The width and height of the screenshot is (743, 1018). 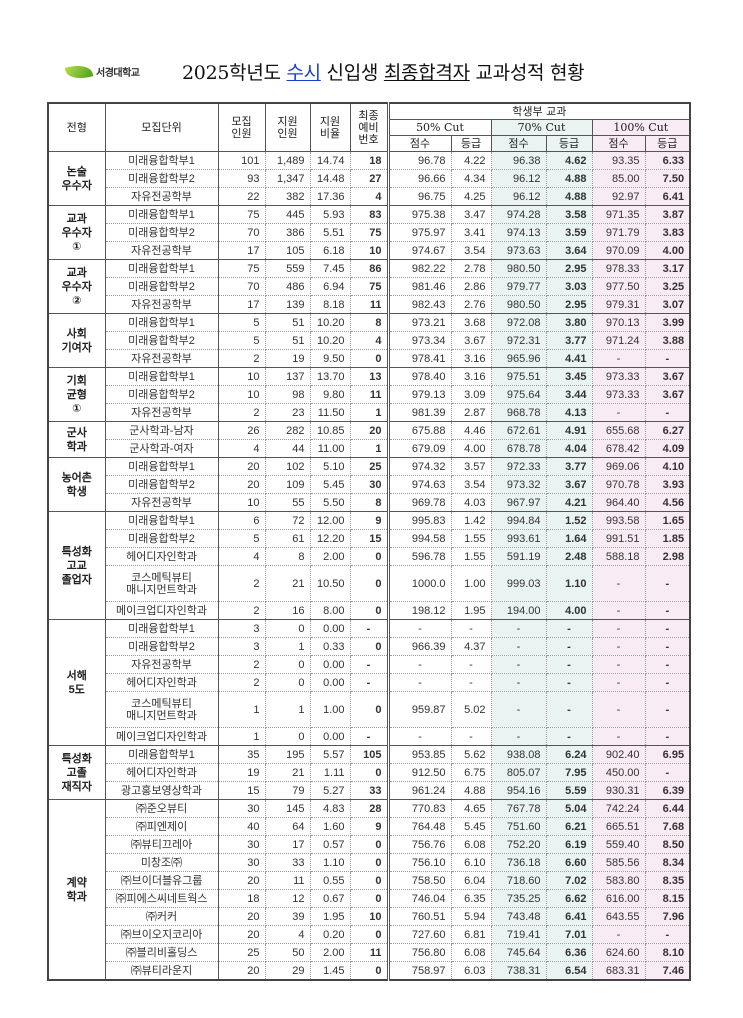 What do you see at coordinates (420, 971) in the screenshot?
I see `cut50-score-cell: 758.97` at bounding box center [420, 971].